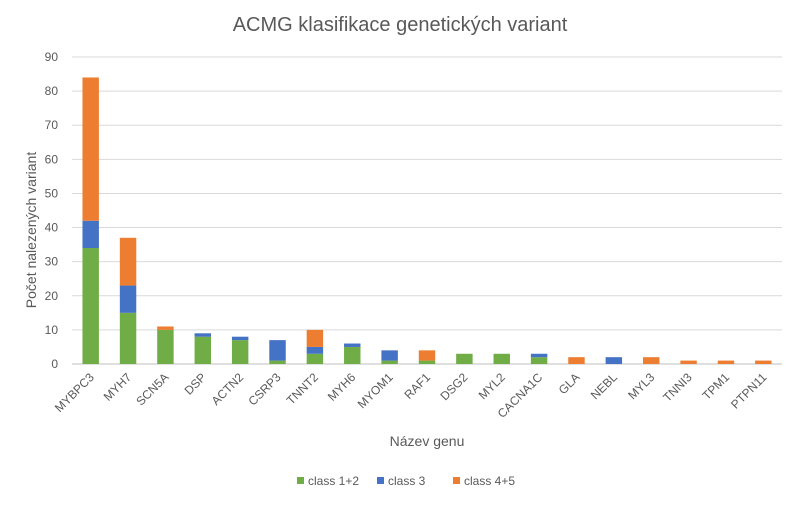 This screenshot has width=800, height=508. What do you see at coordinates (152, 389) in the screenshot?
I see `x-tick-label: SCN5A` at bounding box center [152, 389].